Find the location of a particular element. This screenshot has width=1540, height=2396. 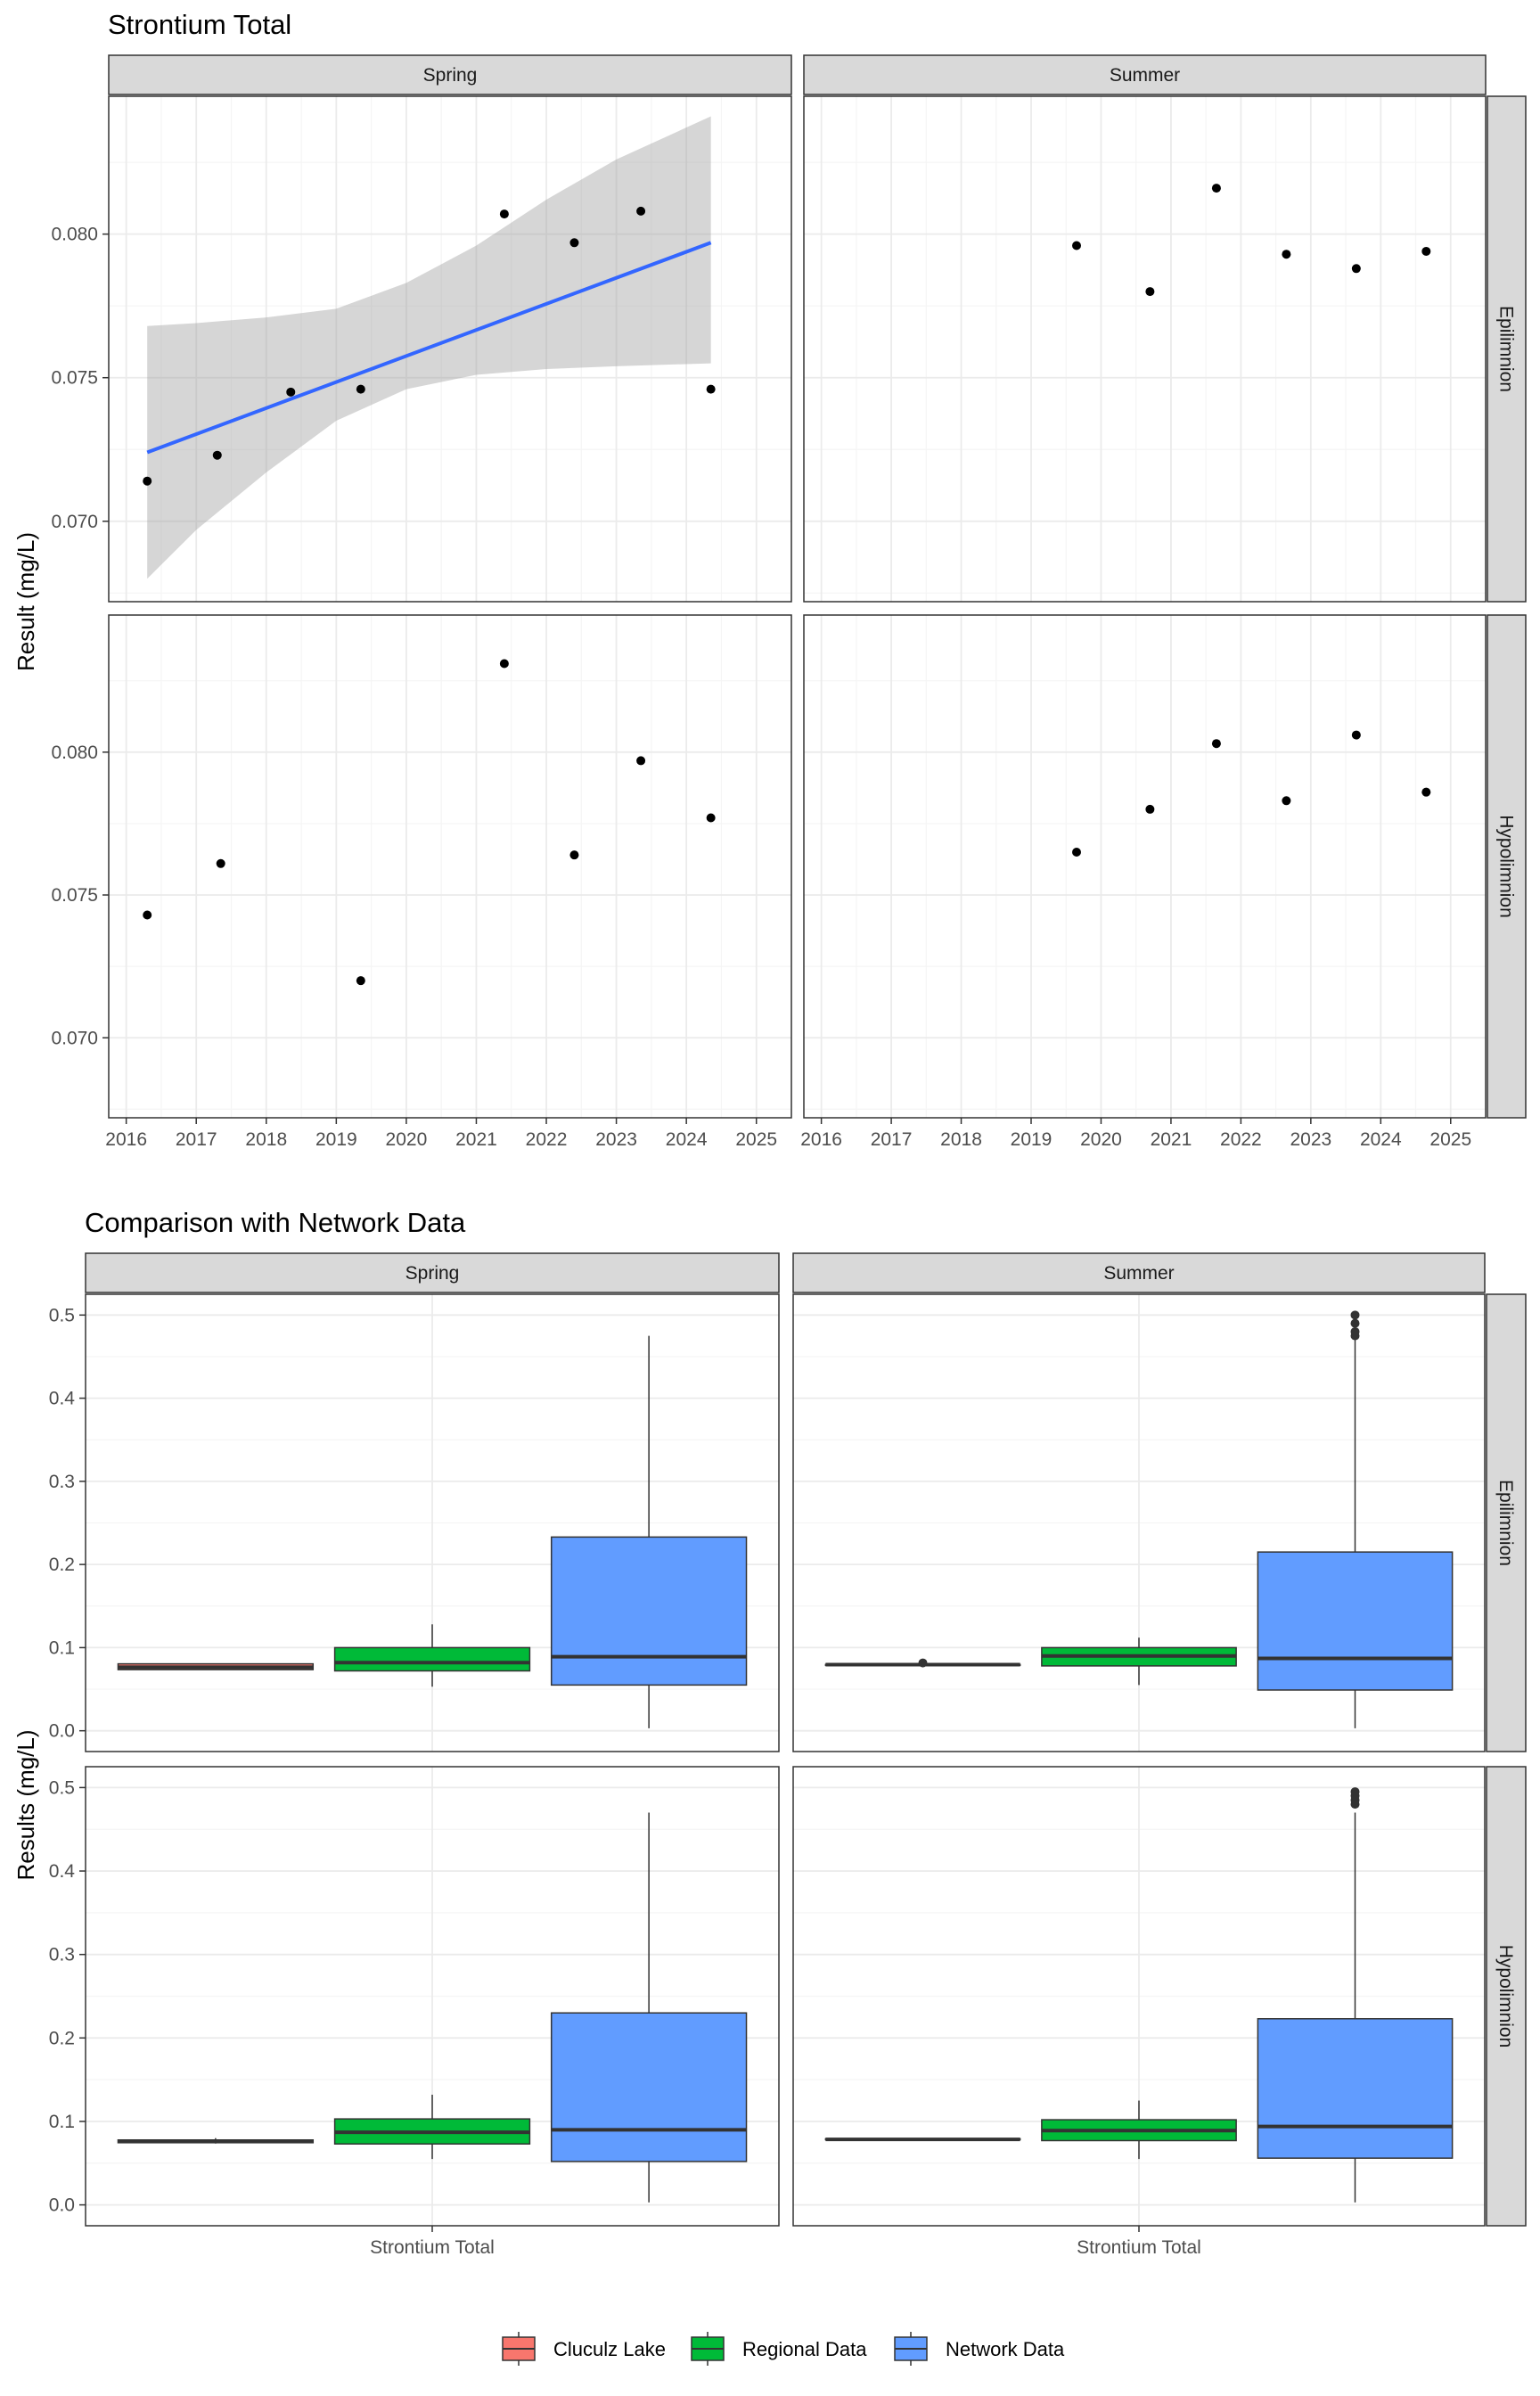

legend-label: Cluculz Lake is located at coordinates (609, 2349).